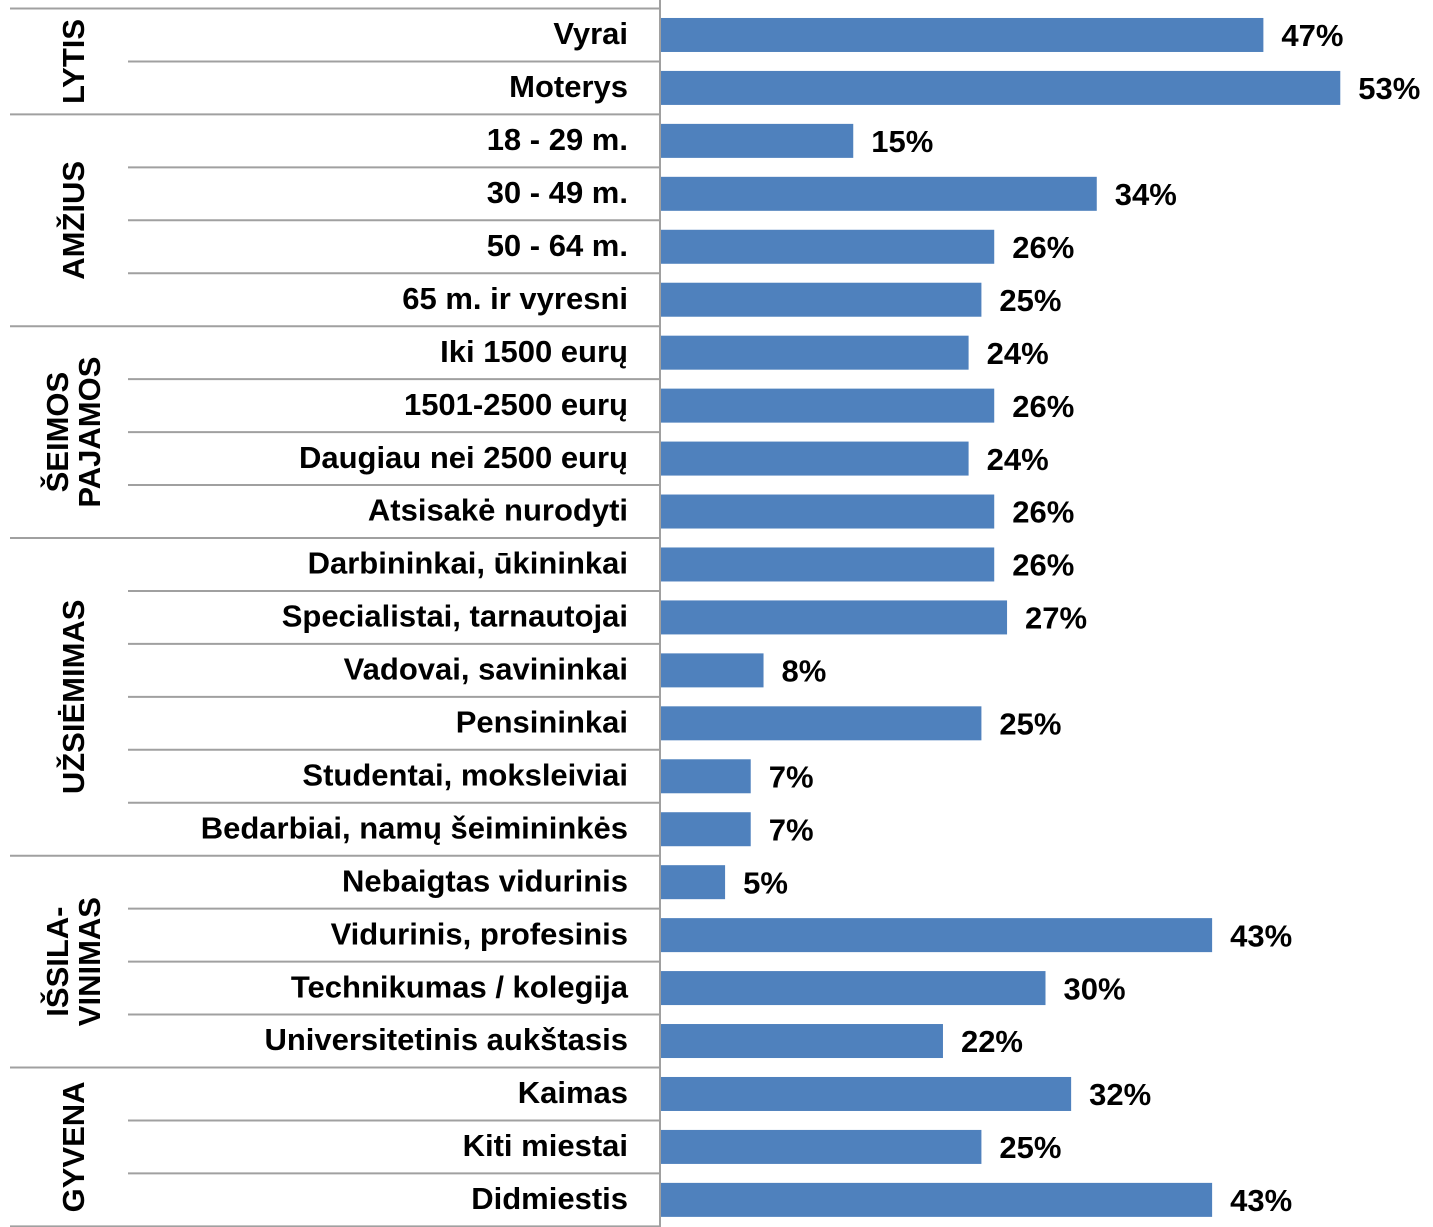 The width and height of the screenshot is (1433, 1227). Describe the element at coordinates (463, 457) in the screenshot. I see `category-label: Daugiau nei 2500 eurų` at that location.